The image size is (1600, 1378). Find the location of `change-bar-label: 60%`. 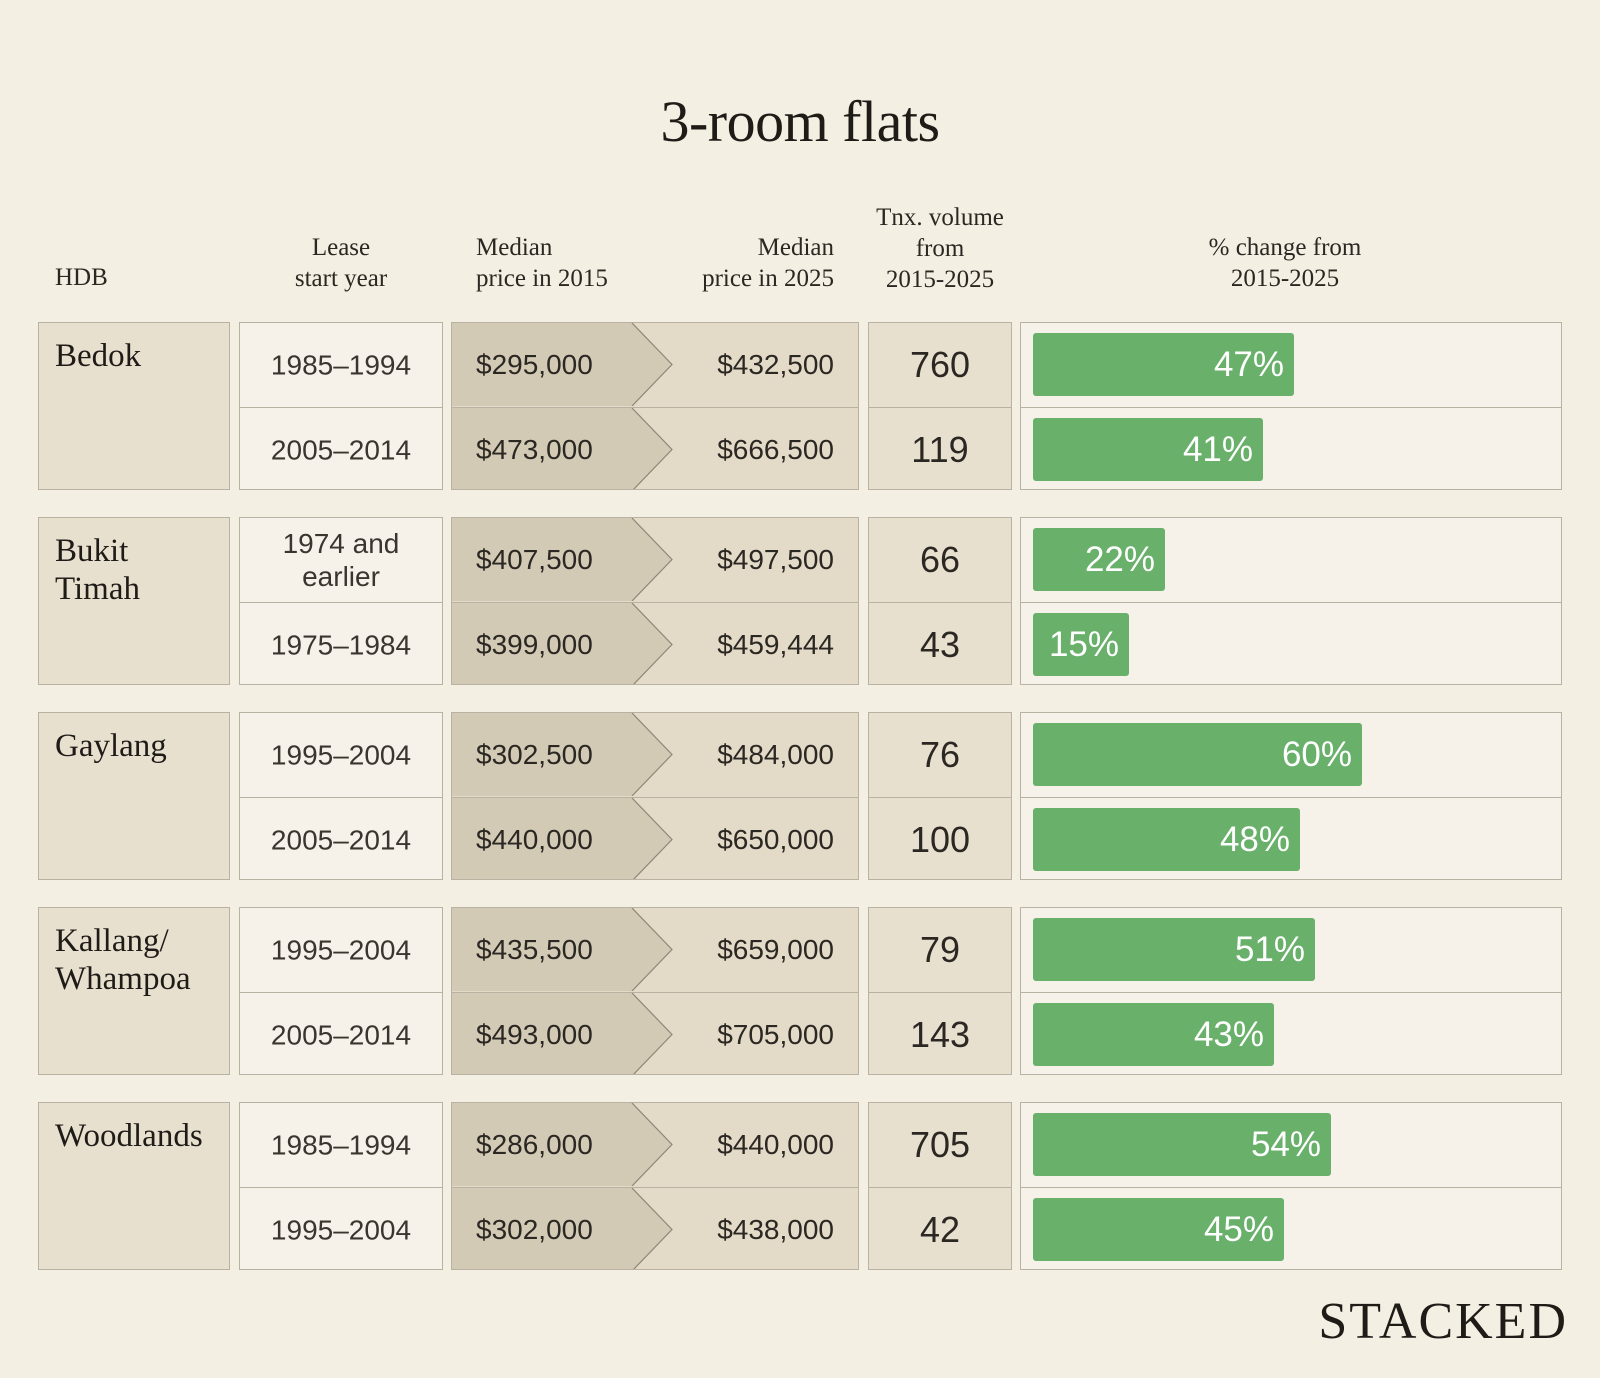

change-bar-label: 60% is located at coordinates (1316, 754).